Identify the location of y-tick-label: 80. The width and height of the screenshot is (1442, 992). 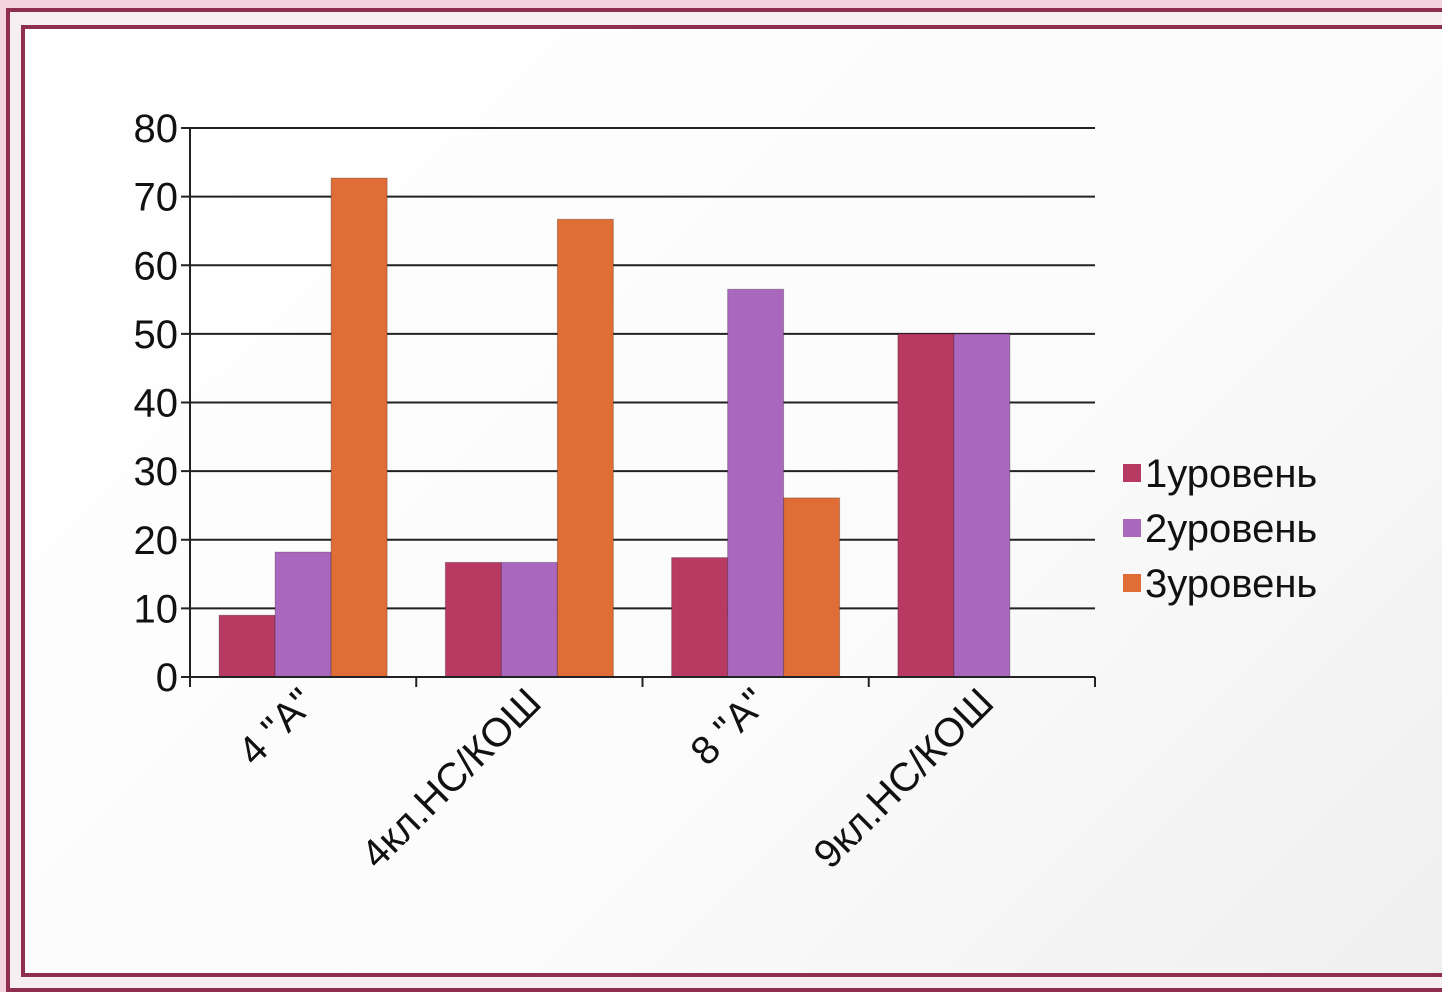
(156, 129).